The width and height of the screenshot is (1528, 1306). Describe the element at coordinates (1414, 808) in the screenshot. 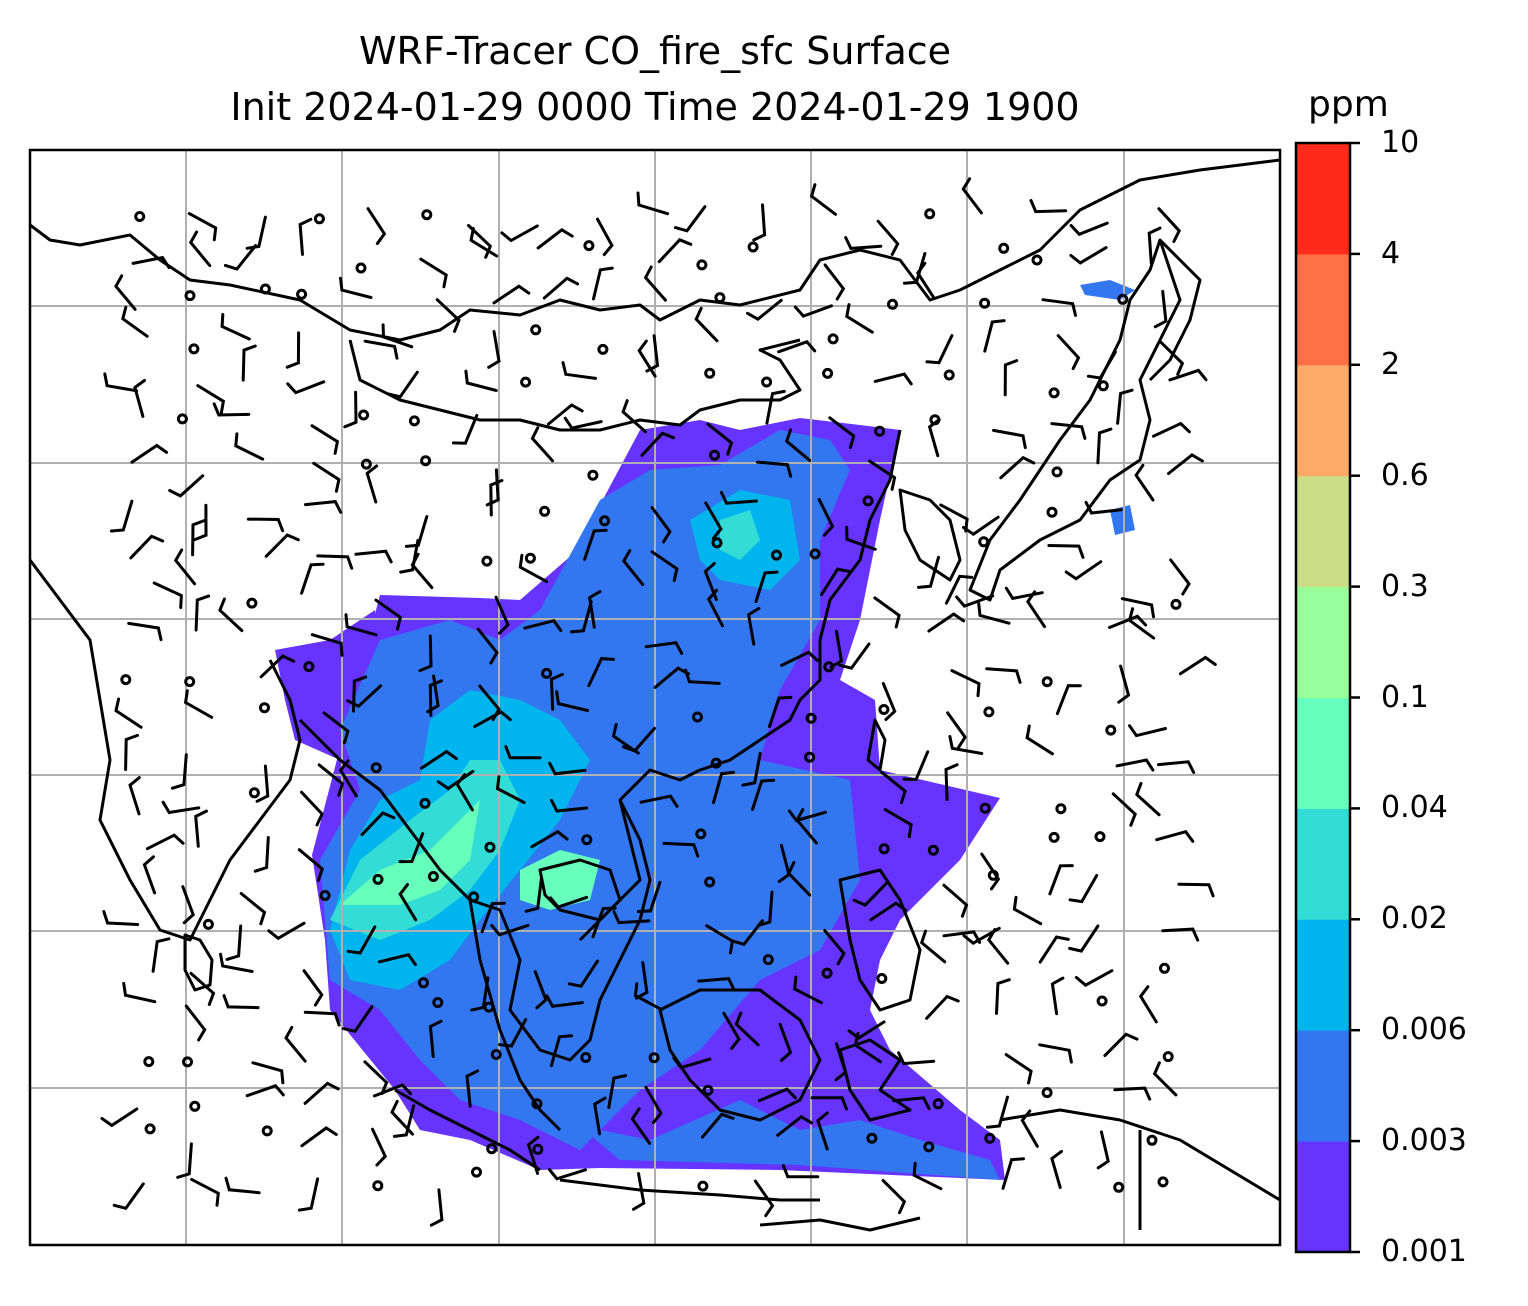

I see `colorbar-tick-label: 0.04` at that location.